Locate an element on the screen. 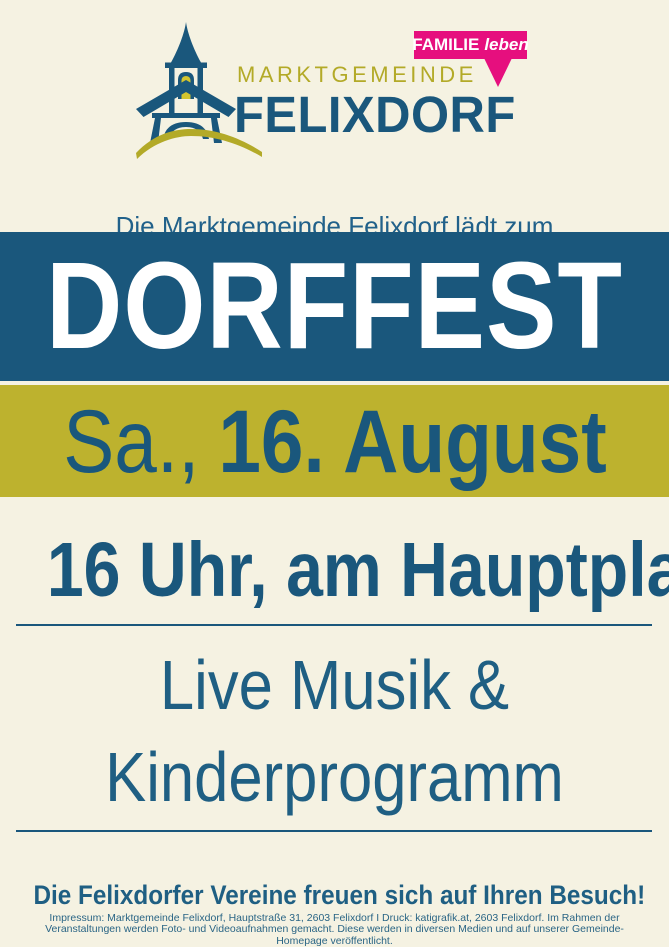  logo-org-line1: MARKTGEMEINDE is located at coordinates (357, 74).